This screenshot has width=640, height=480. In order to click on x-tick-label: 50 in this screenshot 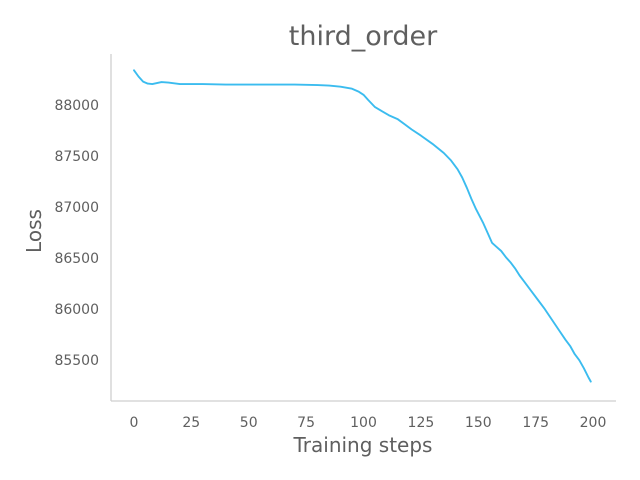, I will do `click(249, 423)`.